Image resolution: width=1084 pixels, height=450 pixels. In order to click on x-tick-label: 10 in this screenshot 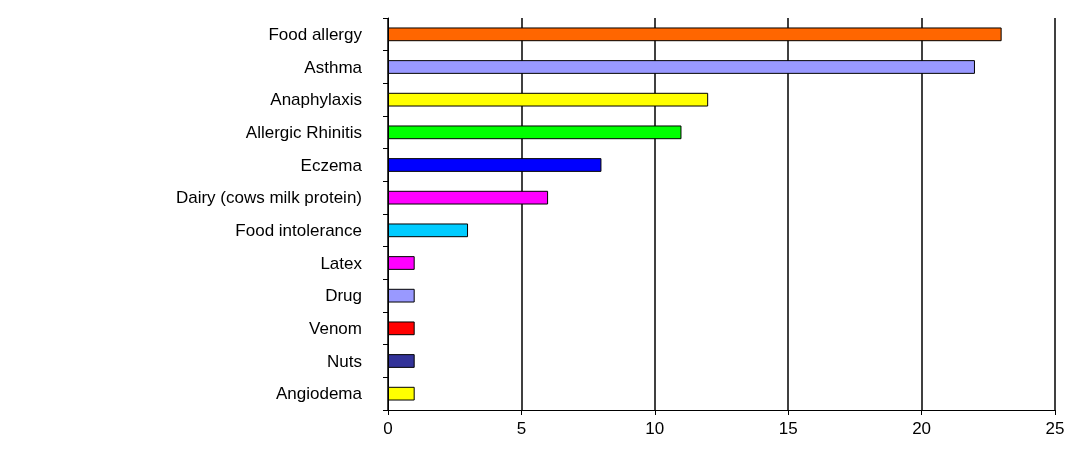, I will do `click(655, 428)`.